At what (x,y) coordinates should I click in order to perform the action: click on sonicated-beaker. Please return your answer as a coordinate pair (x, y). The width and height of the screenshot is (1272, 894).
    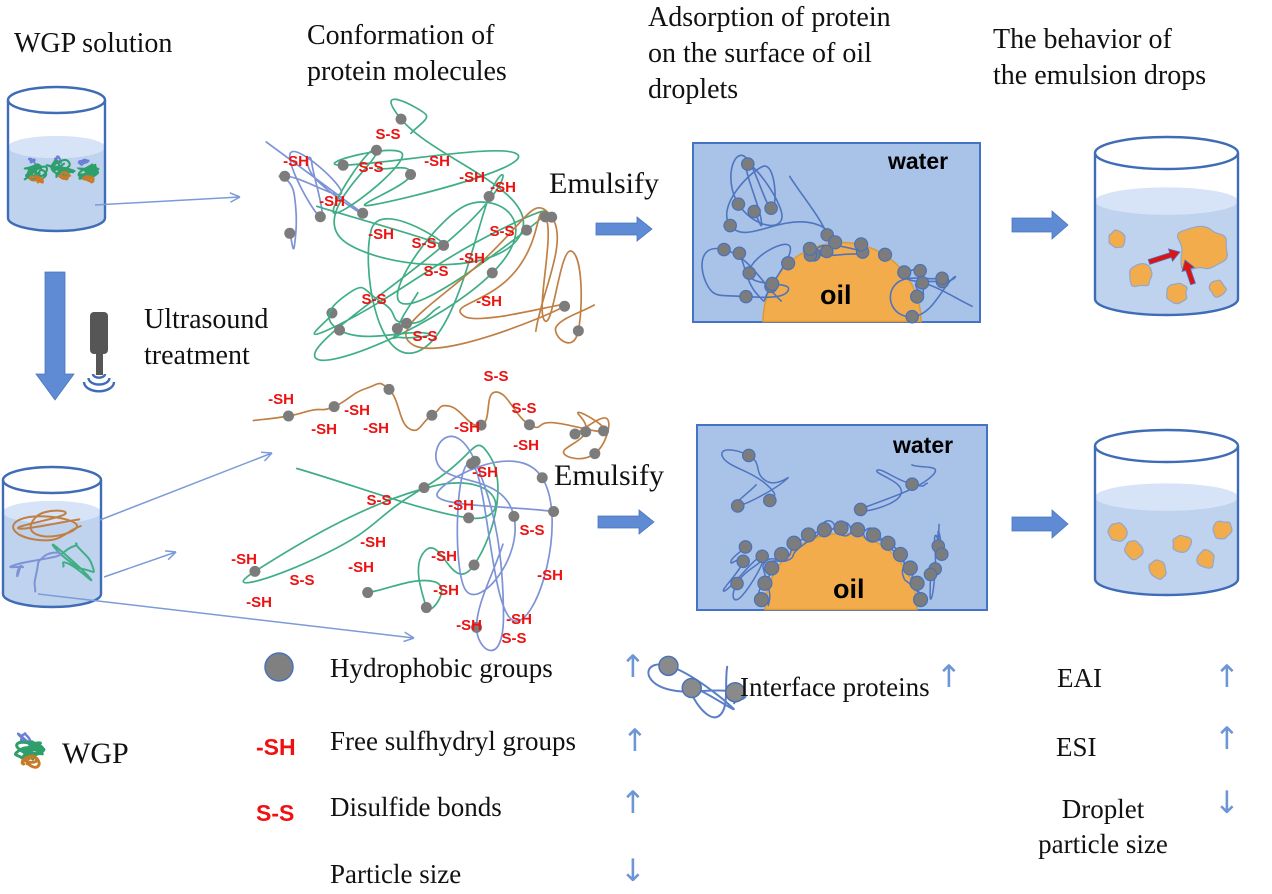
    Looking at the image, I should click on (52, 537).